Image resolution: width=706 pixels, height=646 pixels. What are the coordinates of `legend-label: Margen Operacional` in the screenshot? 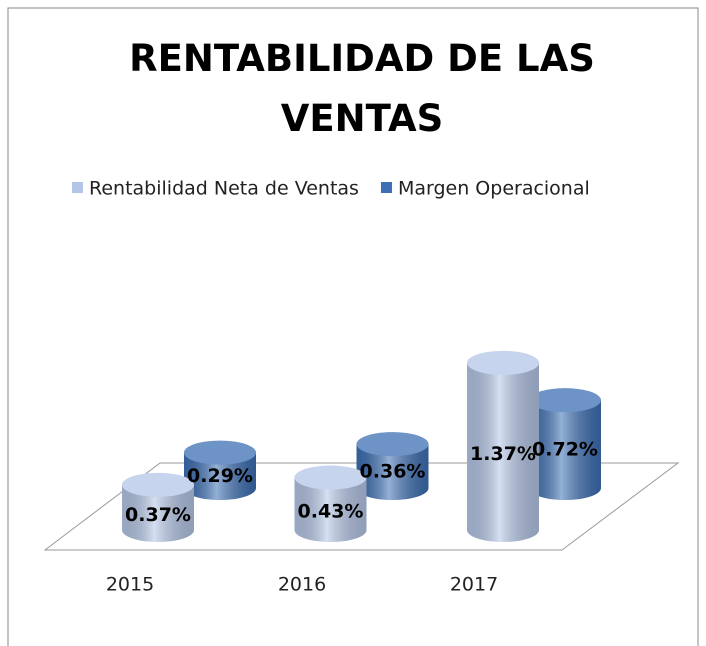 It's located at (494, 189).